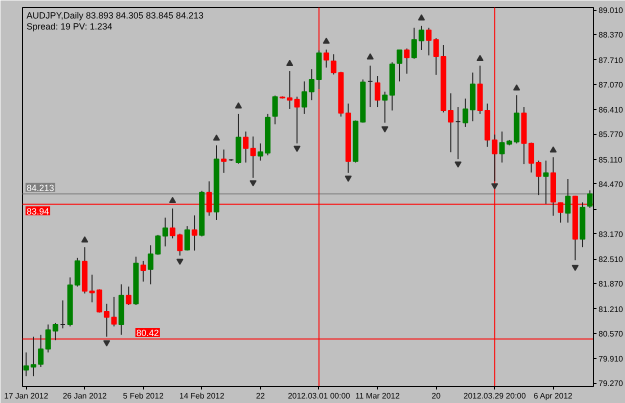 This screenshot has height=403, width=625. What do you see at coordinates (611, 184) in the screenshot?
I see `y-tick-label: 84.470` at bounding box center [611, 184].